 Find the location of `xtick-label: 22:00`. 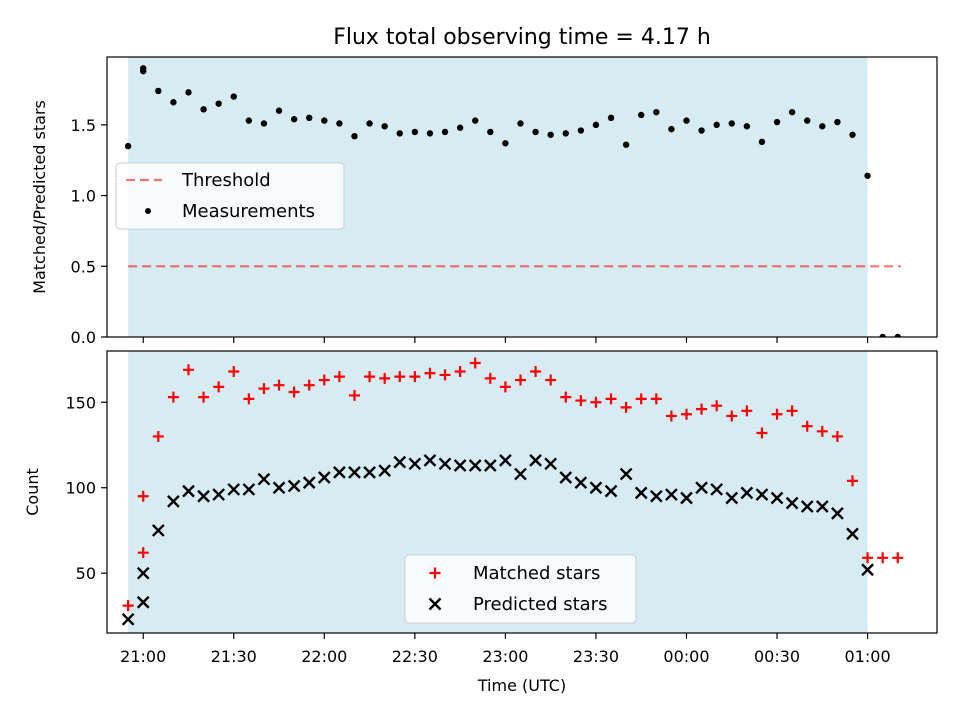

xtick-label: 22:00 is located at coordinates (324, 656).